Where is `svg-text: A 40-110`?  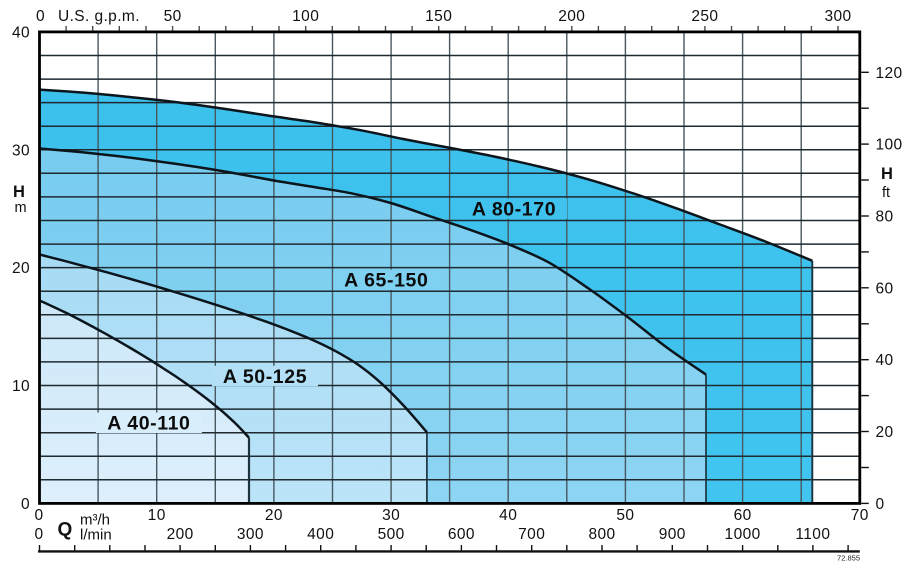 svg-text: A 40-110 is located at coordinates (148, 424).